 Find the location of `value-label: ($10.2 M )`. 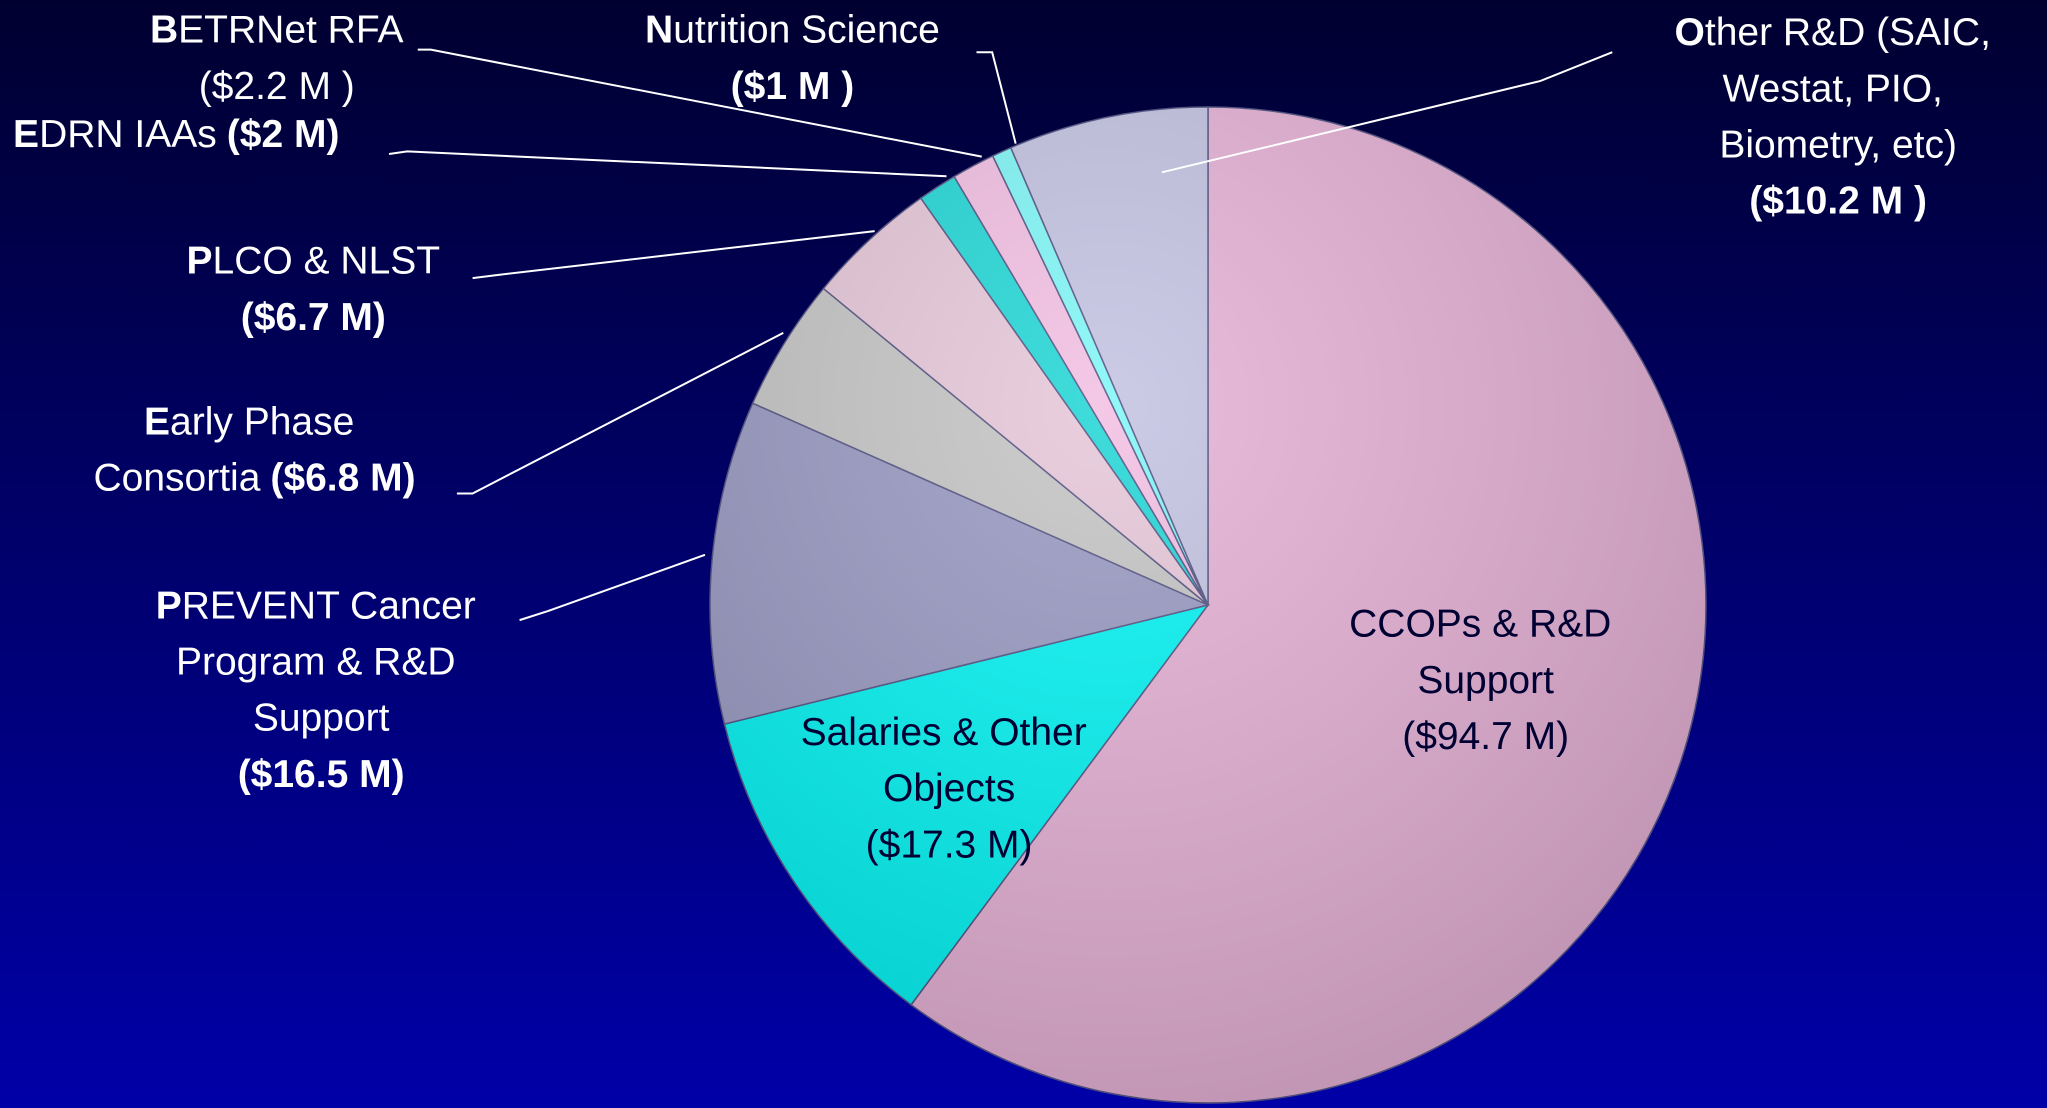

value-label: ($10.2 M ) is located at coordinates (1838, 201).